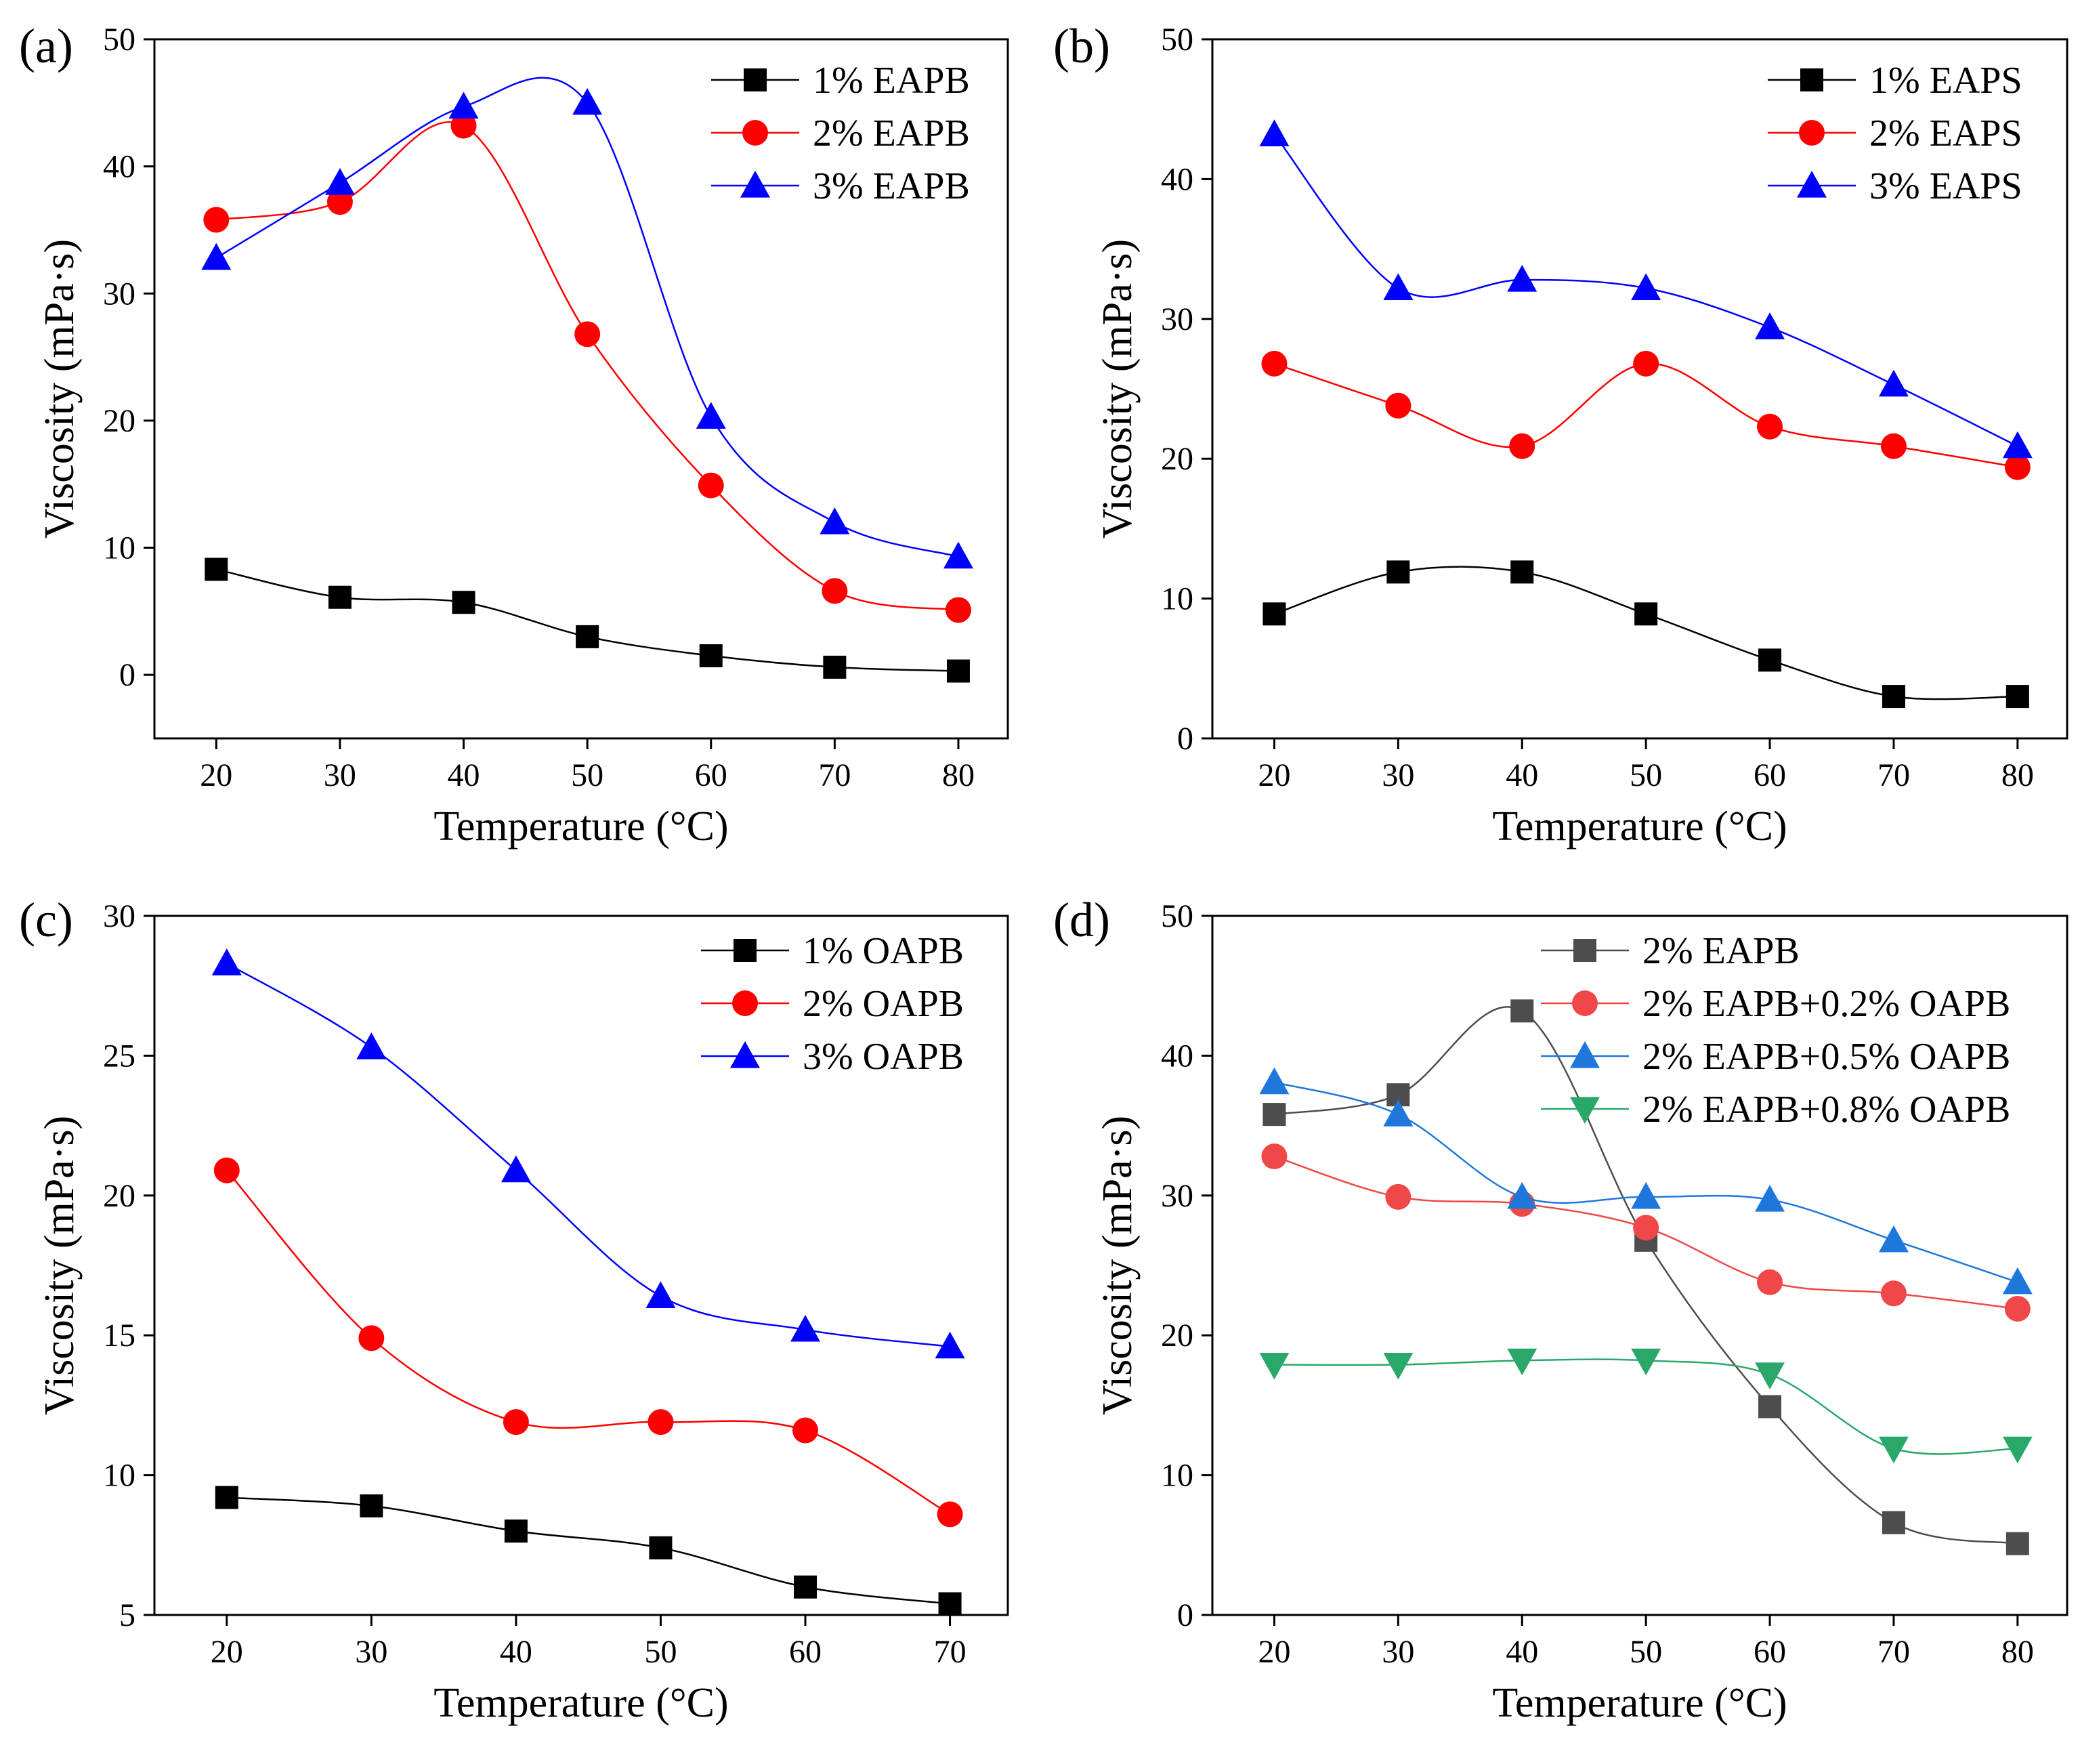  I want to click on legend-label: 1% EAPB, so click(892, 81).